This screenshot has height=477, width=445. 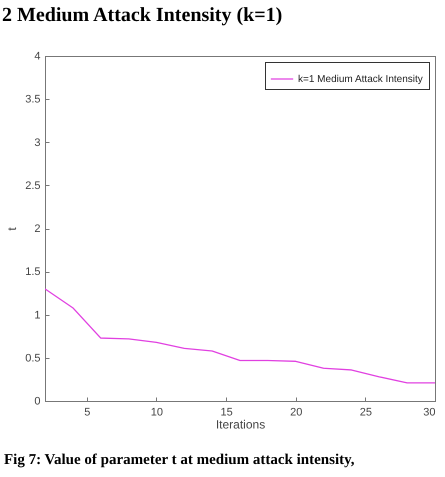 I want to click on y-tick-label: 2.5, so click(x=32, y=186).